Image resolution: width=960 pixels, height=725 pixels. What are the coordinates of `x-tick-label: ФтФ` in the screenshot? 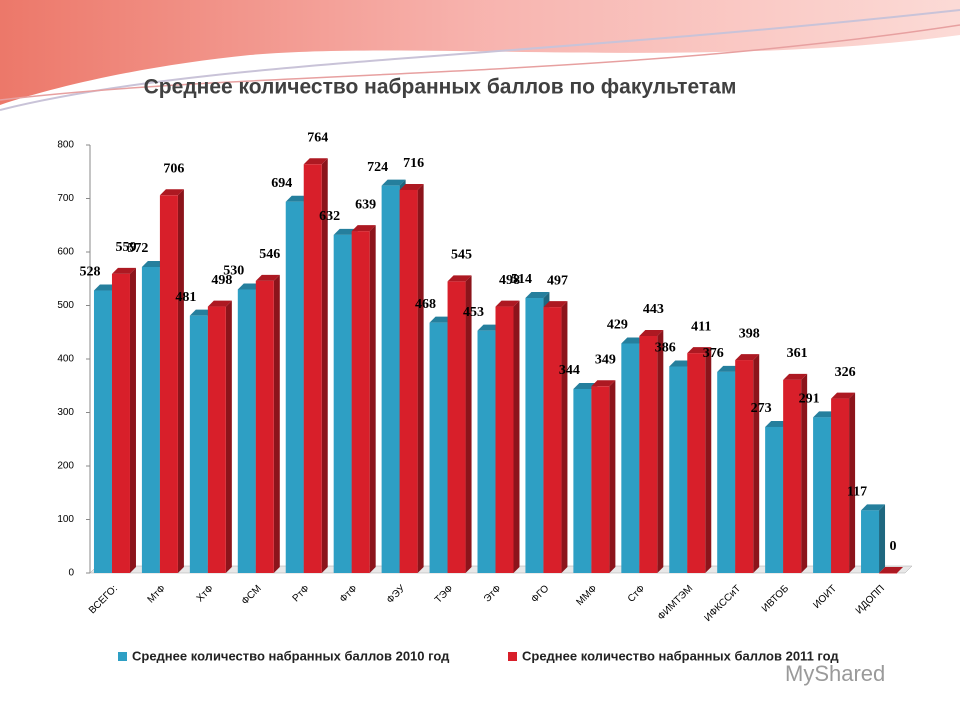 It's located at (349, 594).